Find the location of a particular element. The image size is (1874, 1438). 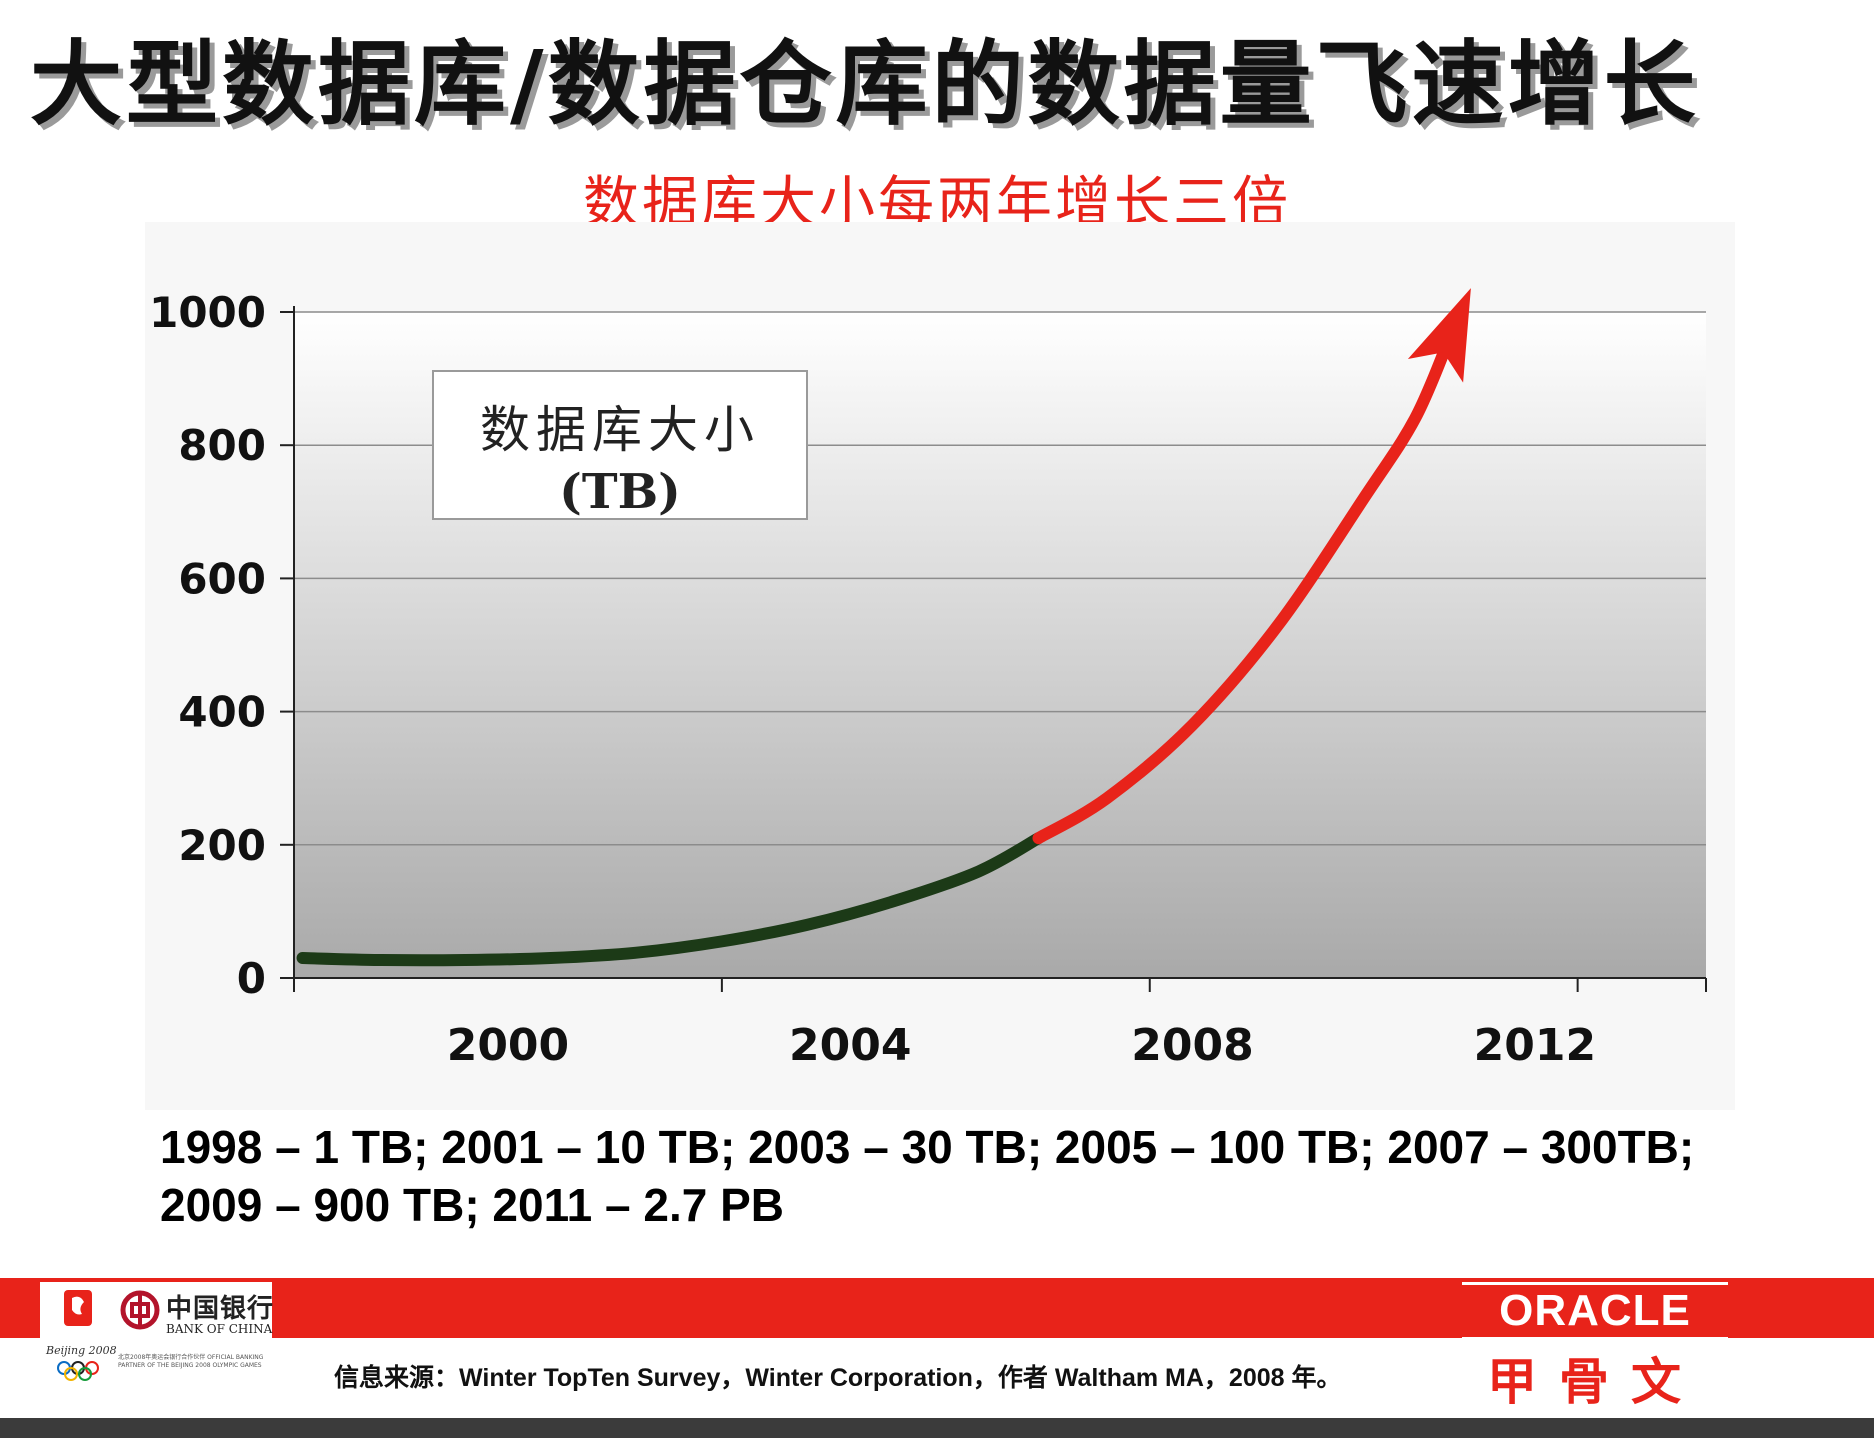

bank-of-china-logo-icon is located at coordinates (140, 1310).